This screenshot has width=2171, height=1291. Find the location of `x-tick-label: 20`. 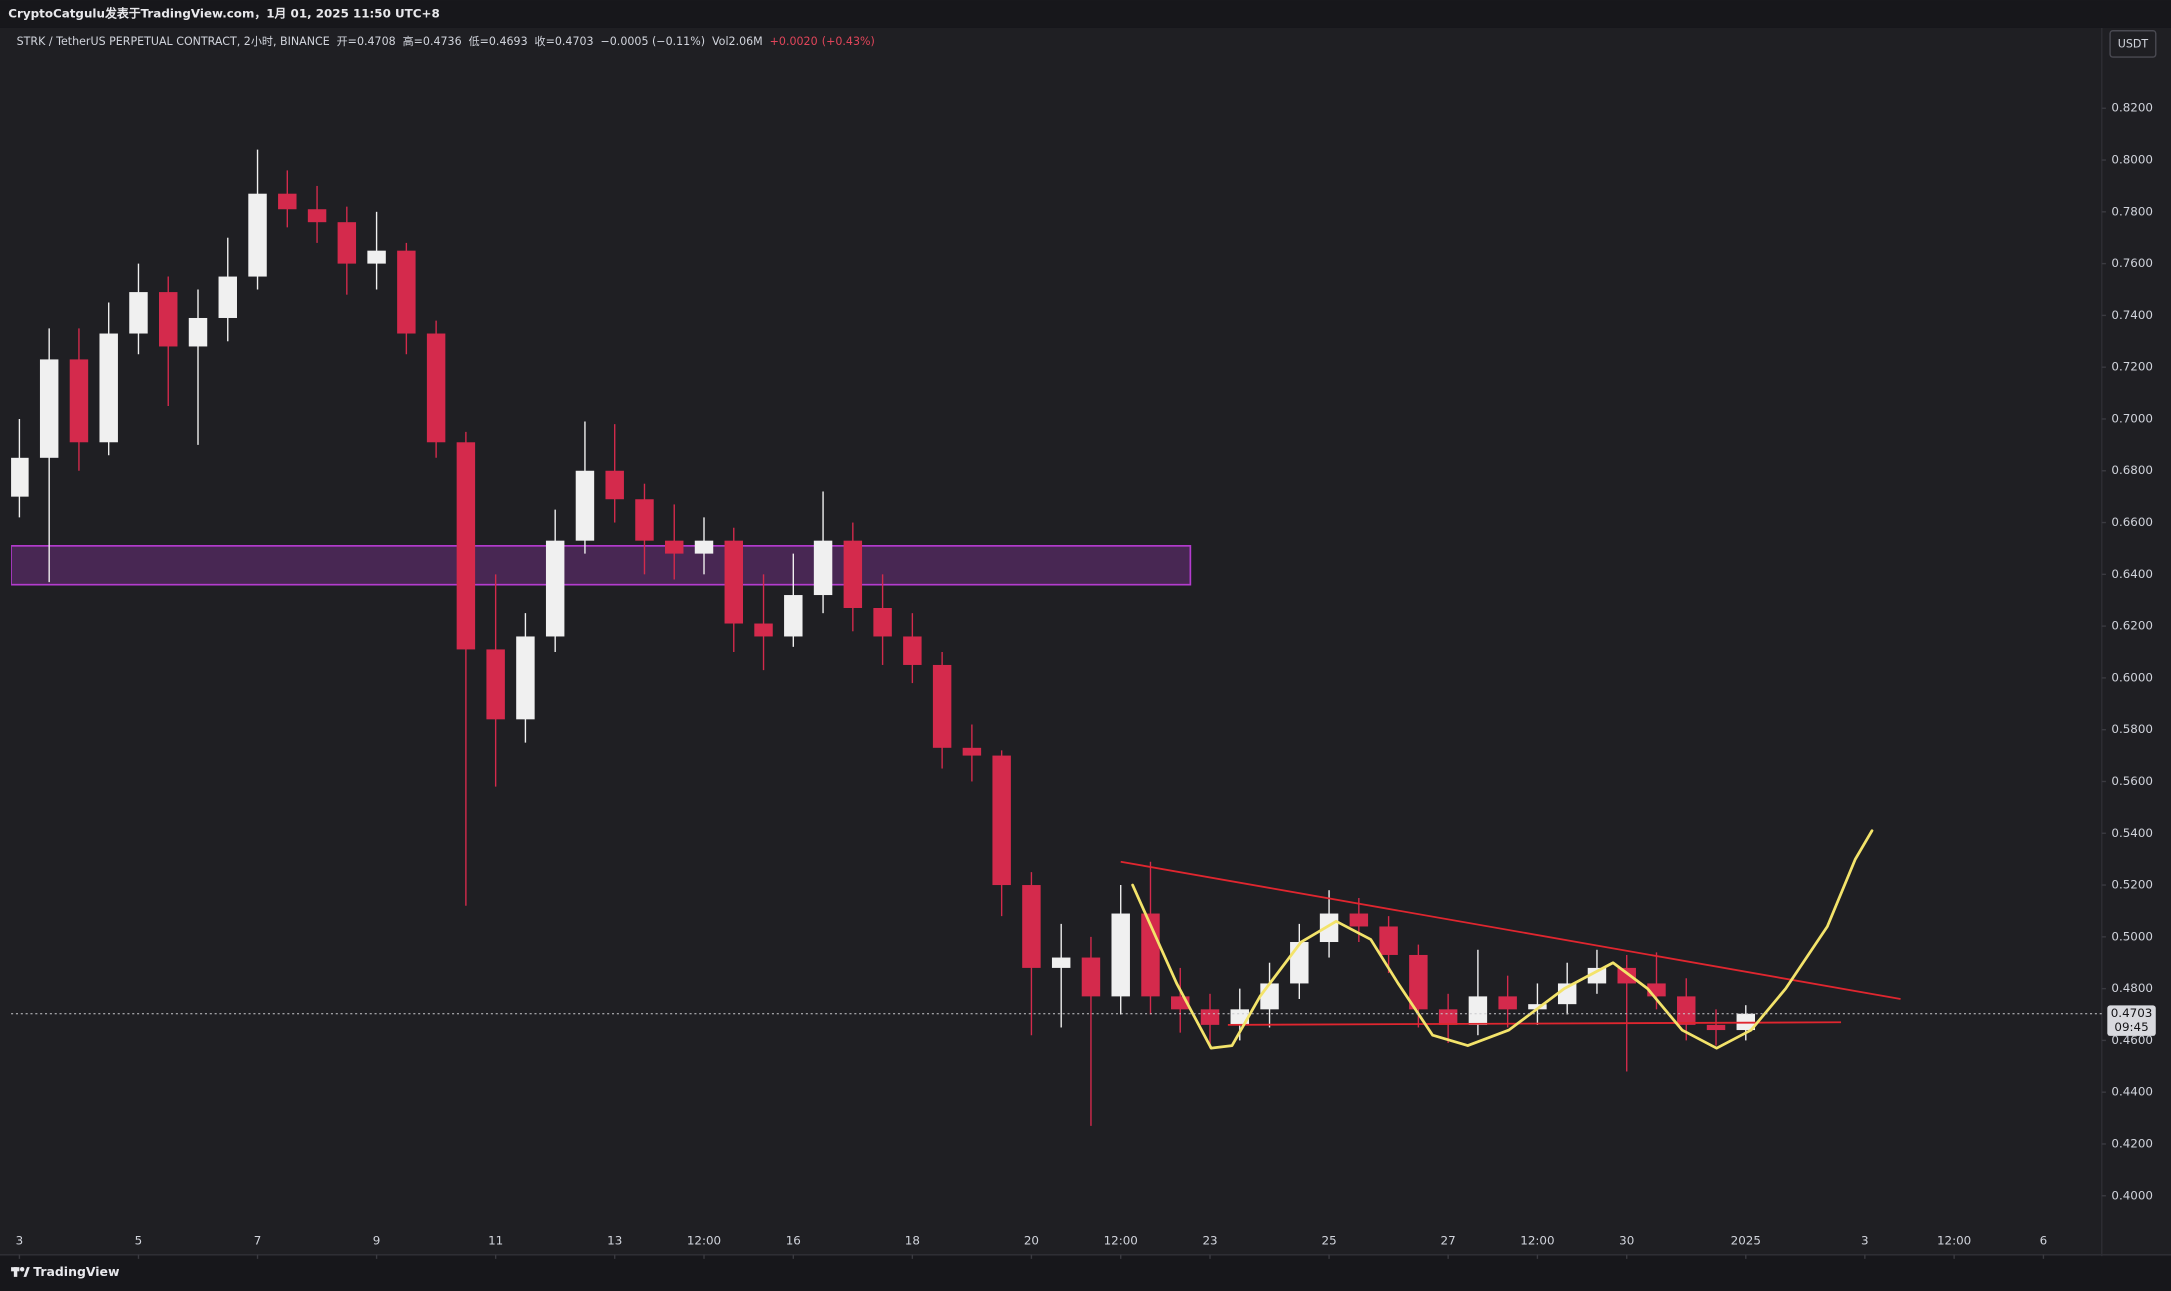

x-tick-label: 20 is located at coordinates (1031, 1240).